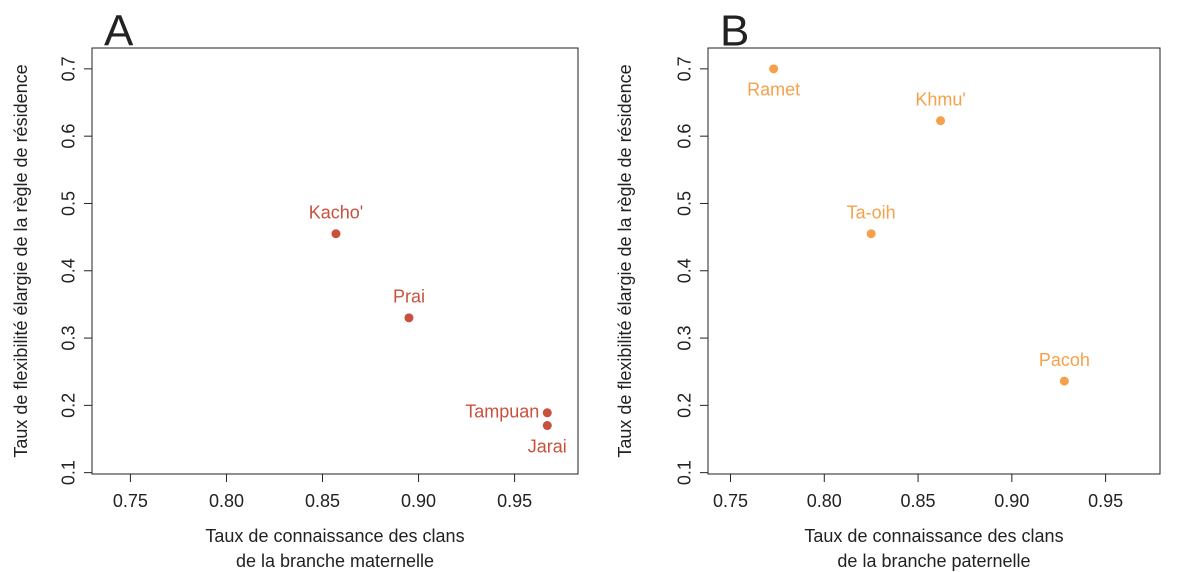 The width and height of the screenshot is (1180, 572). I want to click on panel-letter: B, so click(734, 31).